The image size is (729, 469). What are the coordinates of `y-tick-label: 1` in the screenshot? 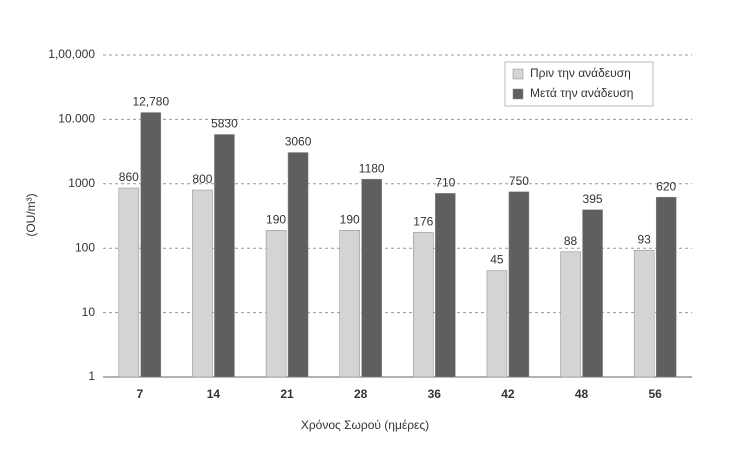 It's located at (91, 376).